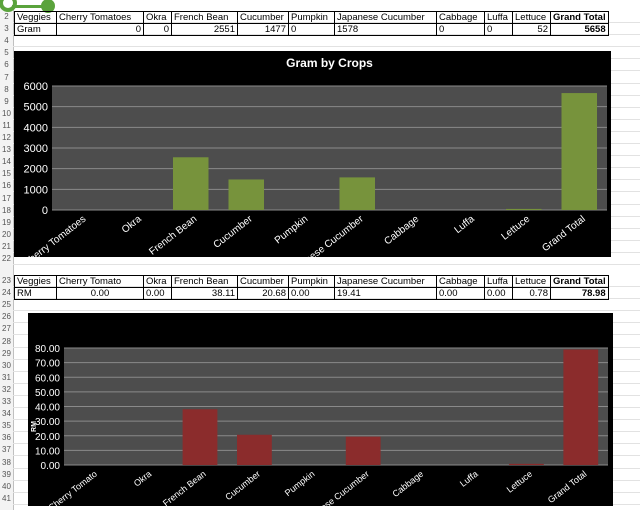 The height and width of the screenshot is (510, 640). Describe the element at coordinates (100, 17) in the screenshot. I see `header-cell: Cherry Tomatoes` at that location.